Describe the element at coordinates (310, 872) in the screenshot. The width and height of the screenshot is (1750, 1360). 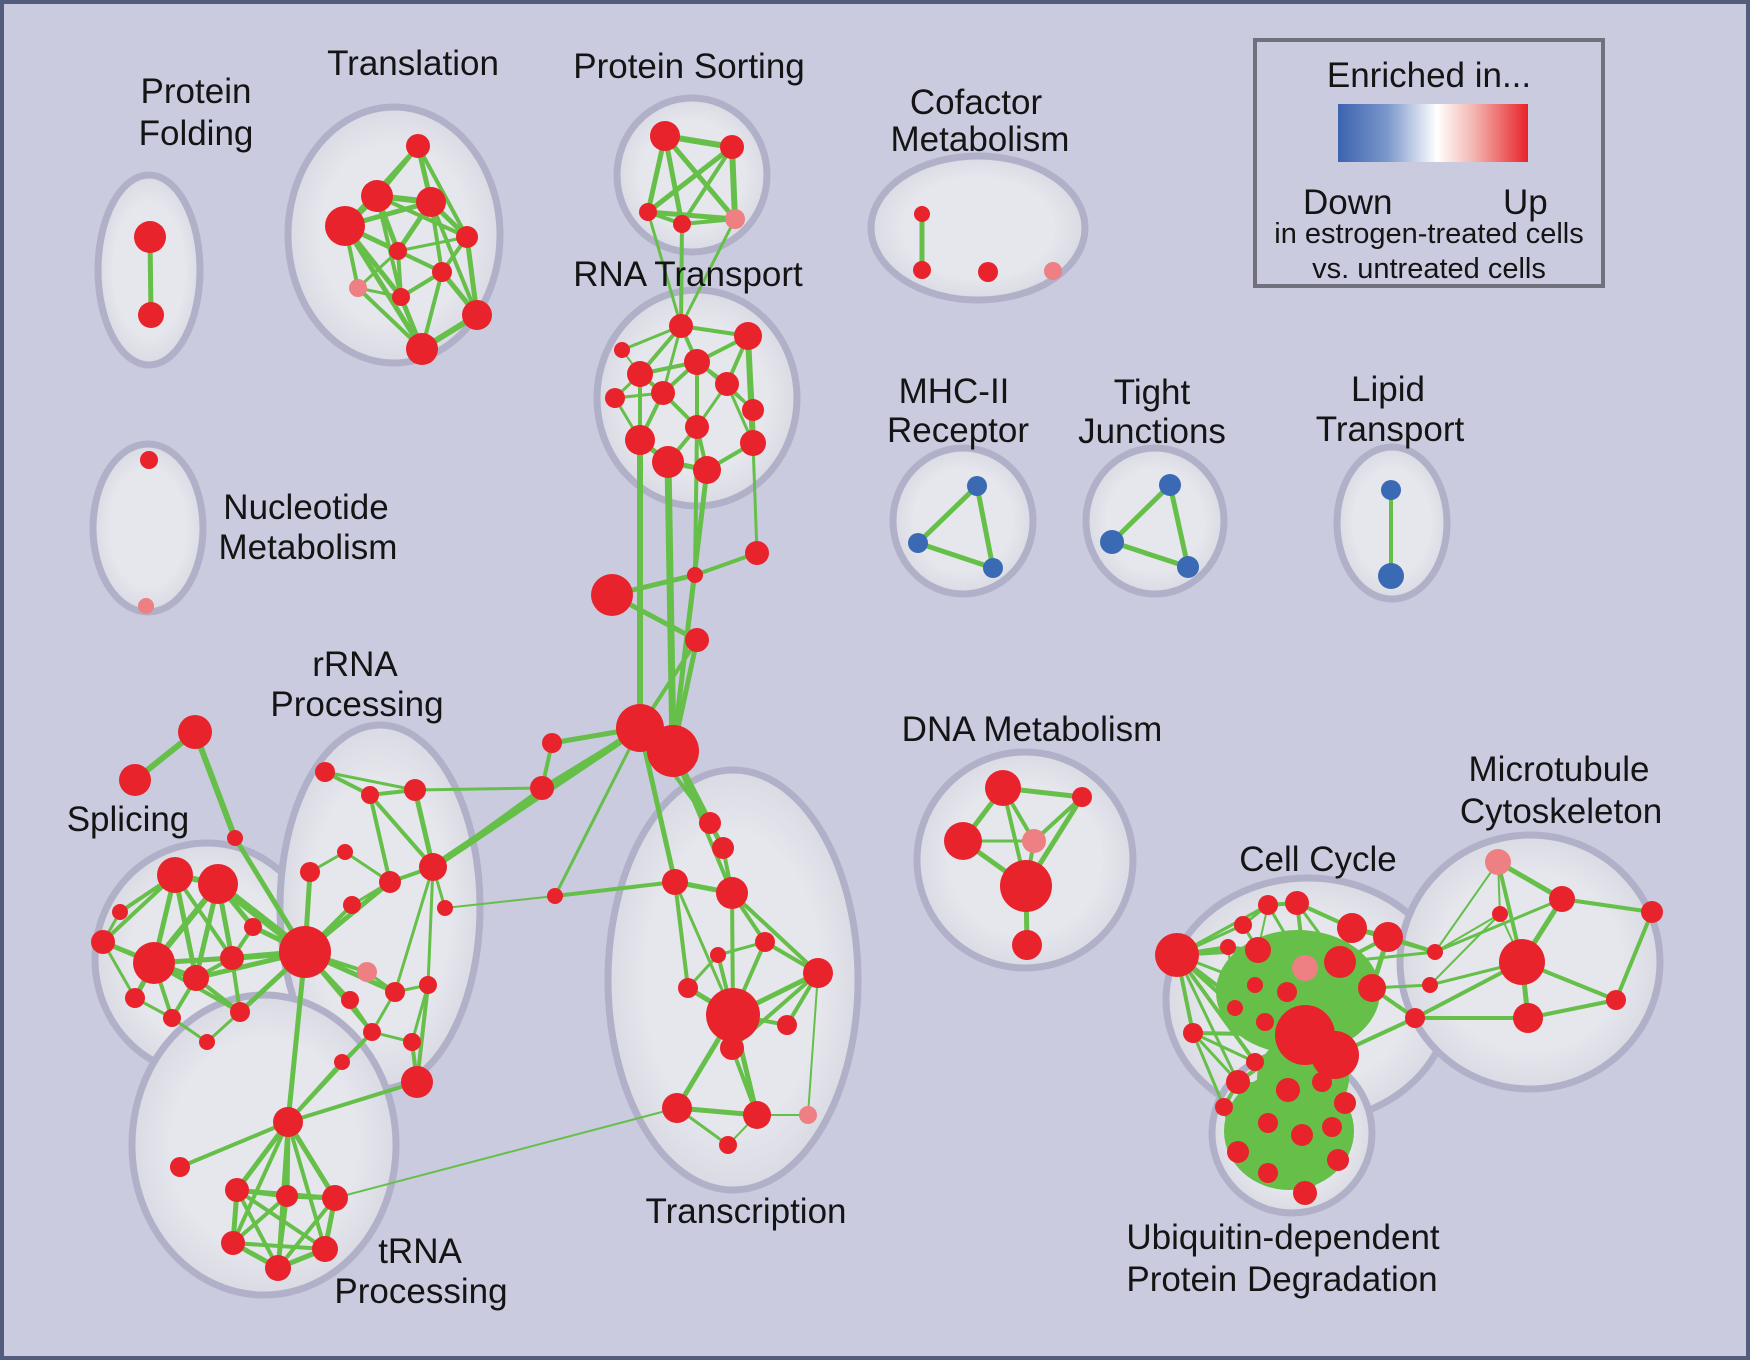
I see `node-rr6` at that location.